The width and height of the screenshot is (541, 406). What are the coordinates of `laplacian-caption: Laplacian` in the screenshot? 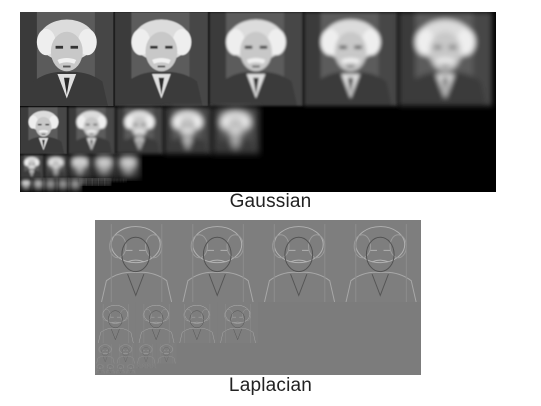 It's located at (270, 385).